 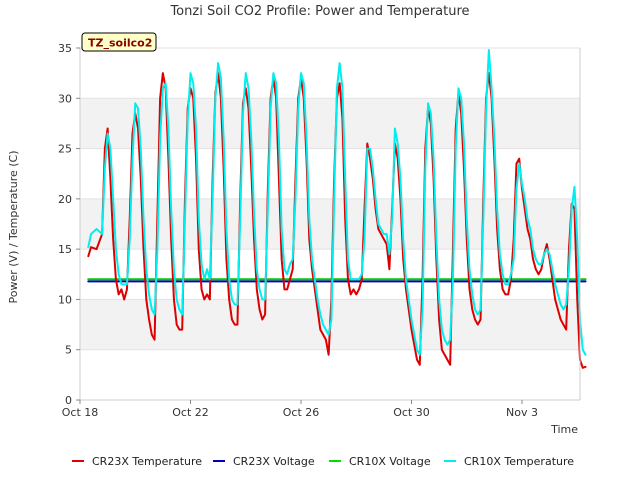 What do you see at coordinates (219, 461) in the screenshot?
I see `legend-swatch-cr23x-voltage` at bounding box center [219, 461].